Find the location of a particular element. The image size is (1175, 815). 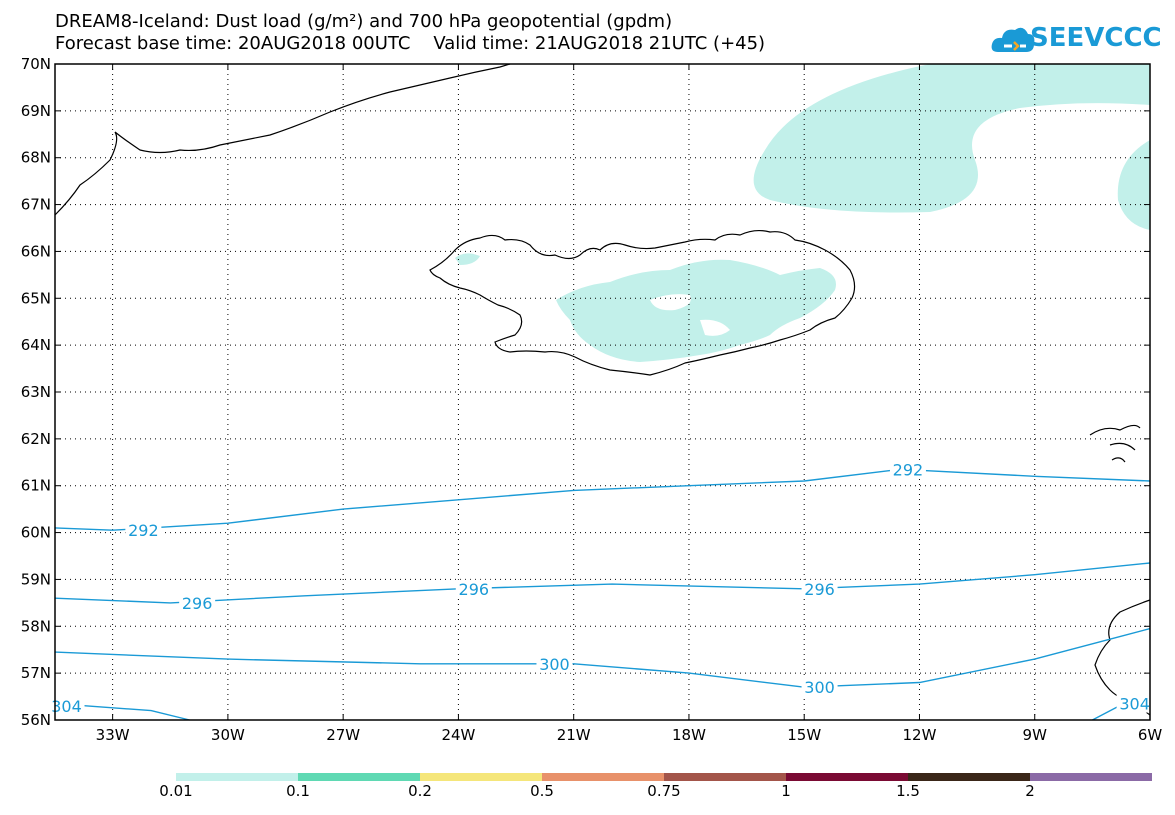

dust-area-iceland is located at coordinates (696, 310).